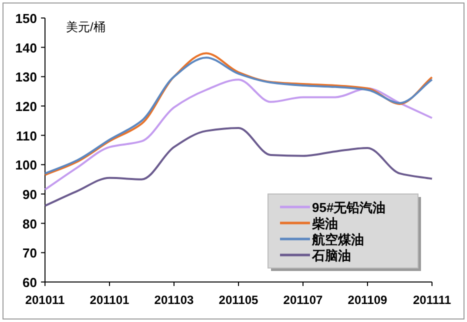 This screenshot has height=322, width=467. Describe the element at coordinates (337, 239) in the screenshot. I see `legend-label: 航空煤油` at that location.